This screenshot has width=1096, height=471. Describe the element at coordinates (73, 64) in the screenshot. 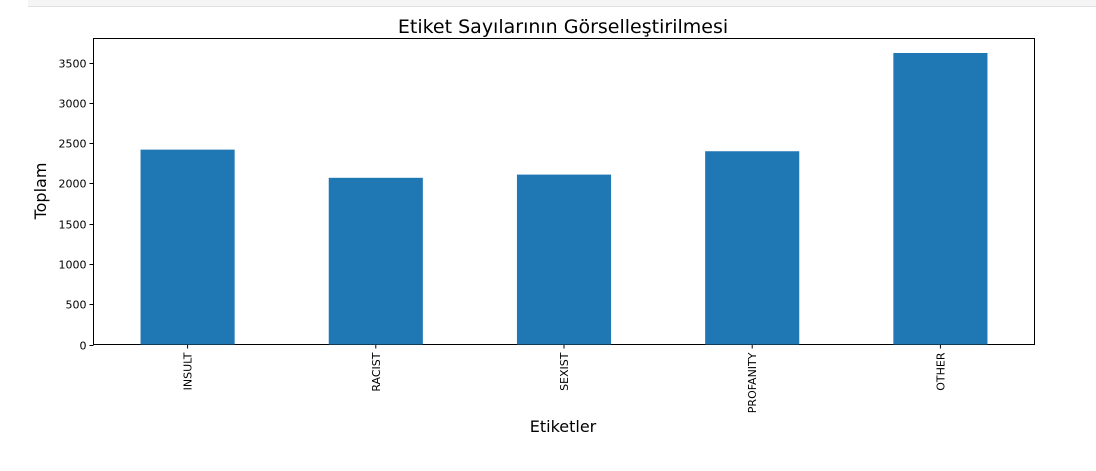

I see `y-tick-label: 3500` at that location.